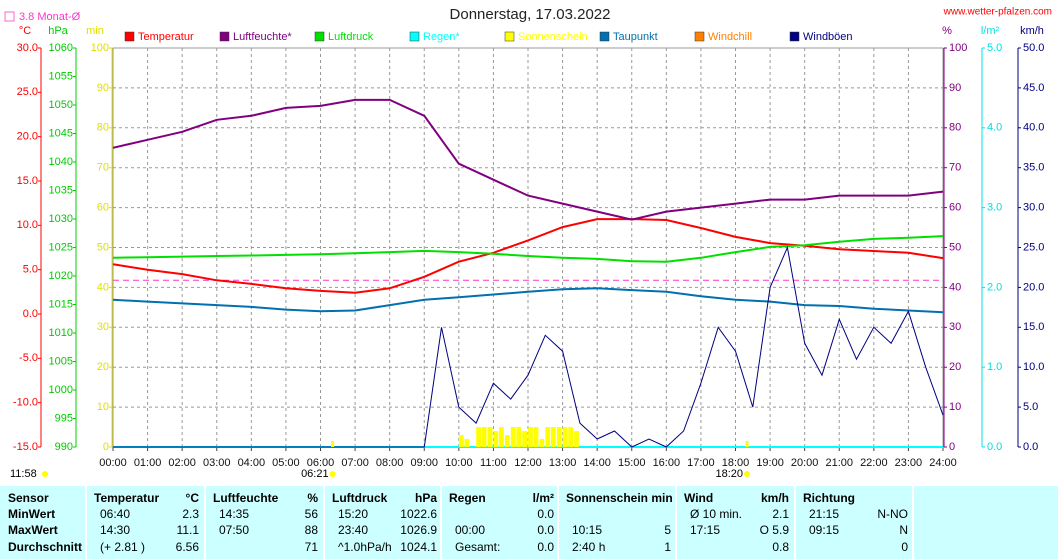  What do you see at coordinates (64, 447) in the screenshot?
I see `y-tick-label: 990` at bounding box center [64, 447].